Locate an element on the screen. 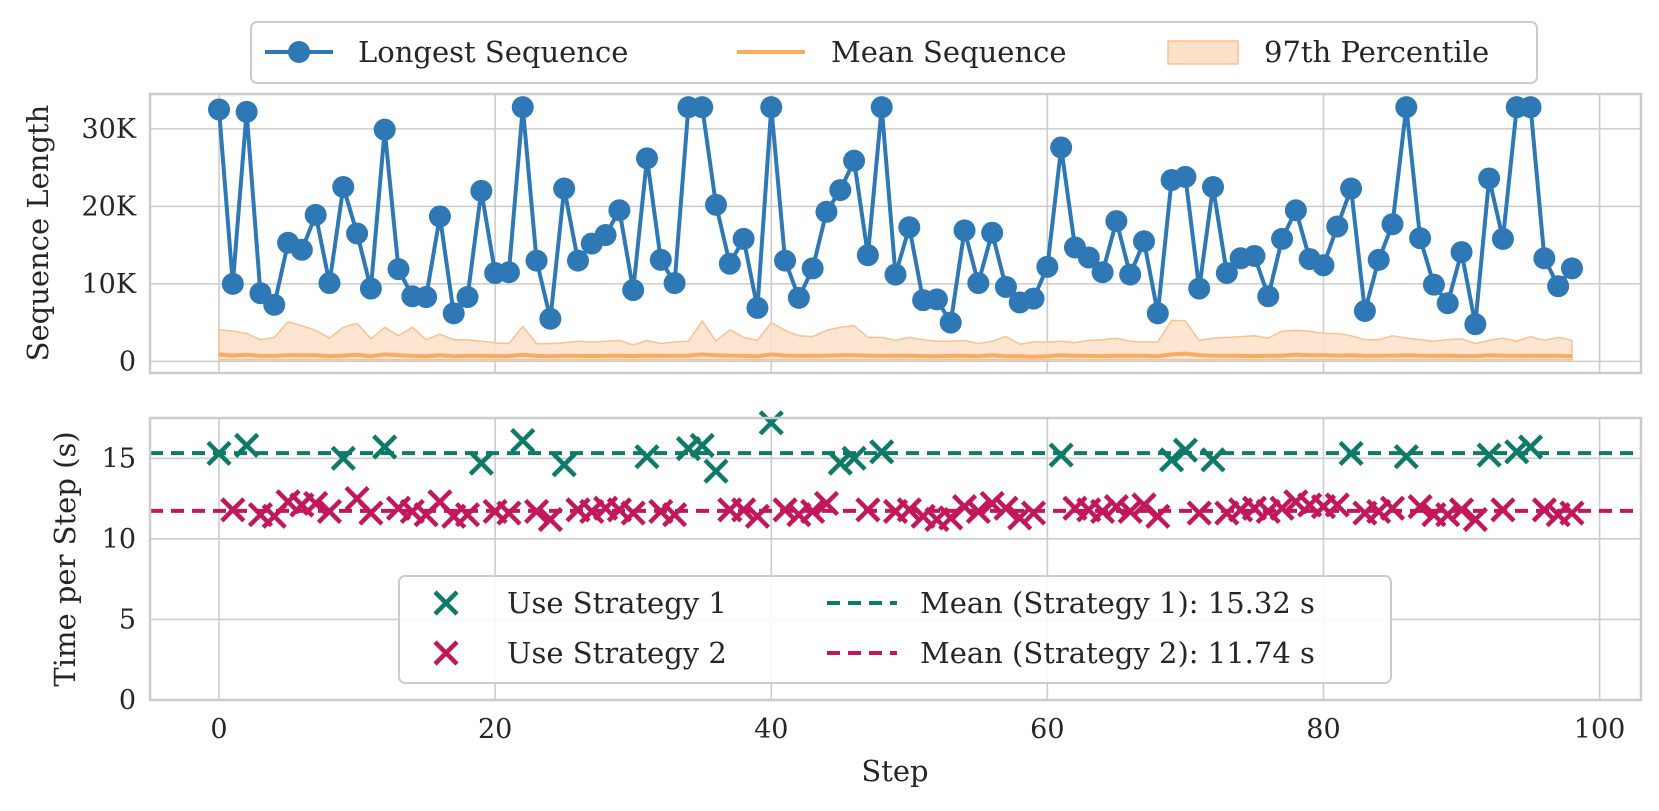 This screenshot has width=1659, height=811. x-tick-label: 100 is located at coordinates (1600, 729).